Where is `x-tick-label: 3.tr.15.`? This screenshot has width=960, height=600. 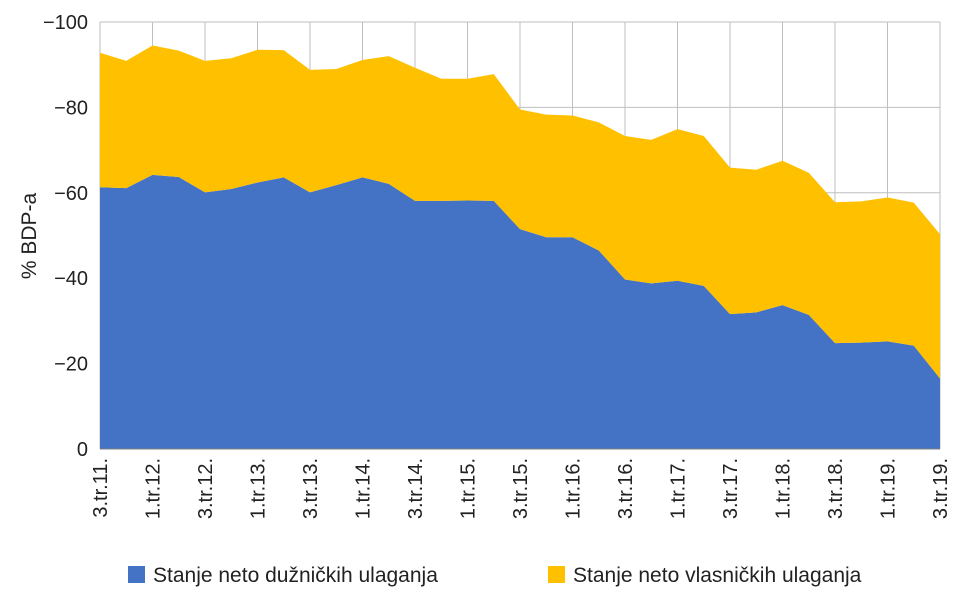 x-tick-label: 3.tr.15. is located at coordinates (521, 488).